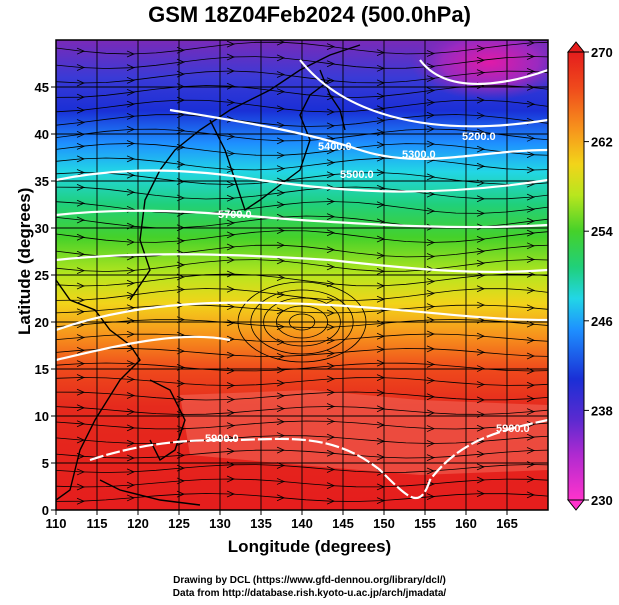 This screenshot has height=605, width=619. I want to click on chart-title: GSM 18Z04Feb2024 (500.0hPa), so click(309, 14).